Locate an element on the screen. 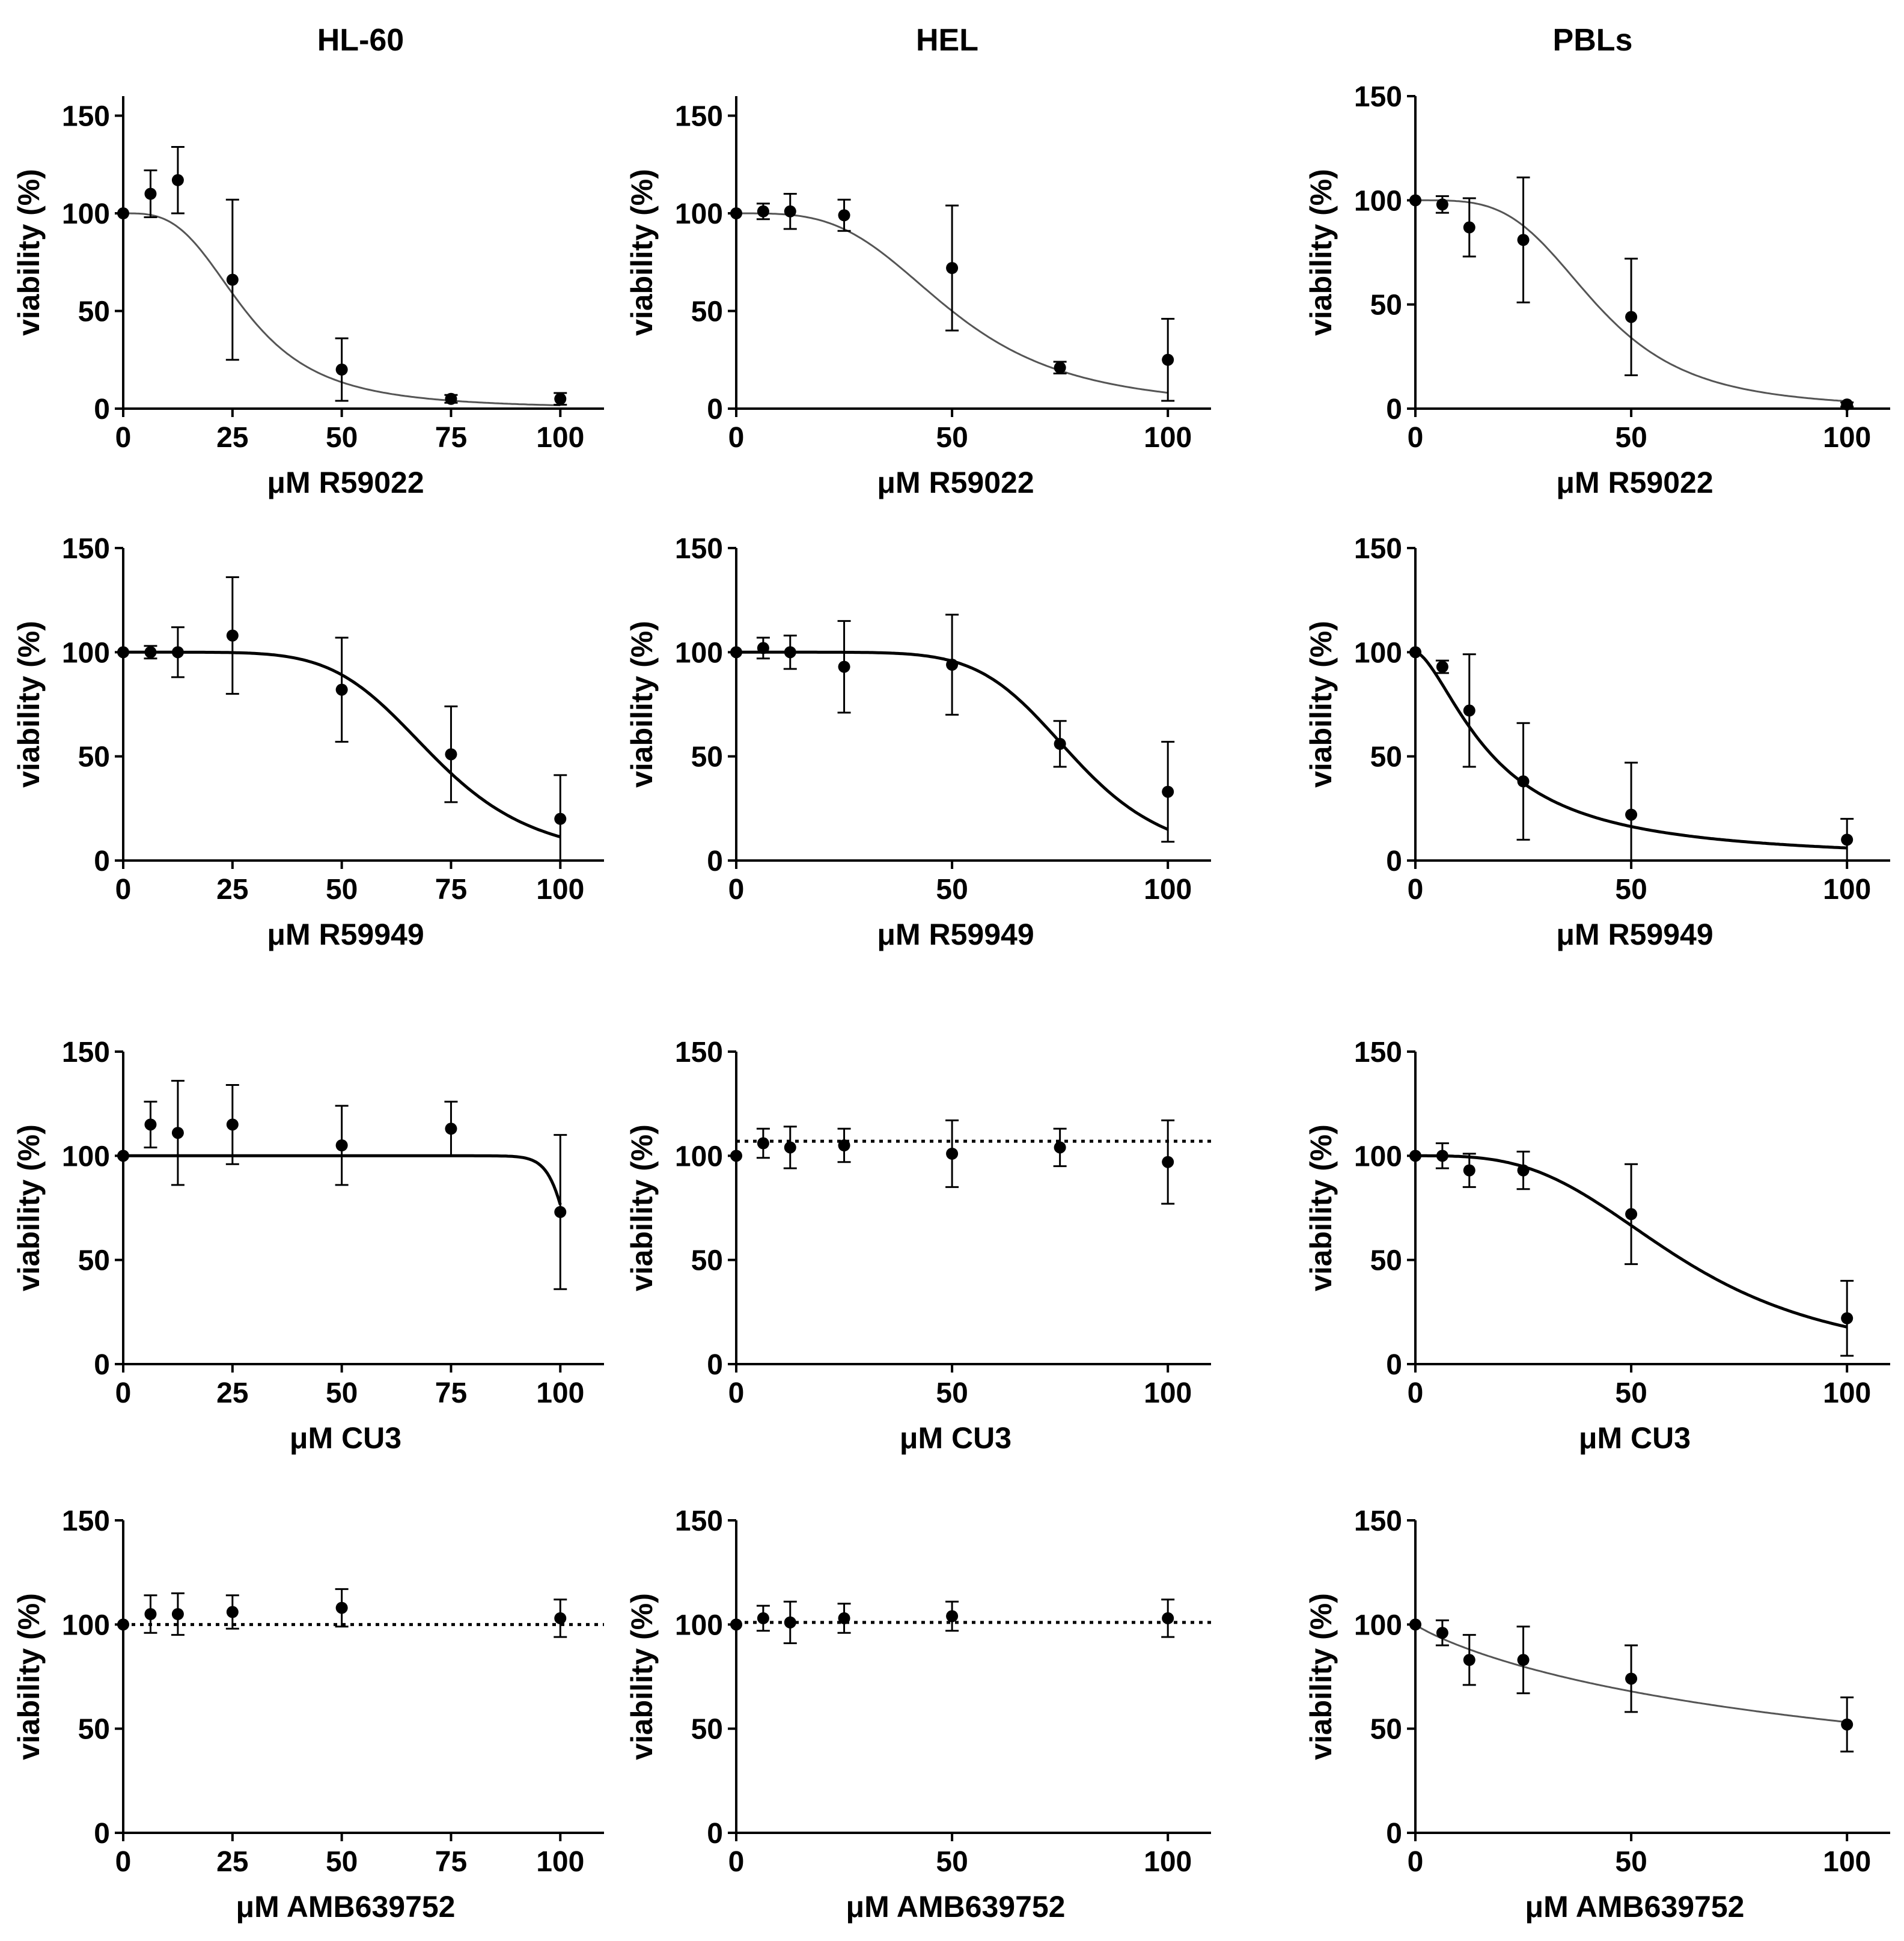 Image resolution: width=1904 pixels, height=1941 pixels. panel-7: 0 50 100 150 0 25 50 75 100 μM CU3 viability (%) is located at coordinates (308, 1246).